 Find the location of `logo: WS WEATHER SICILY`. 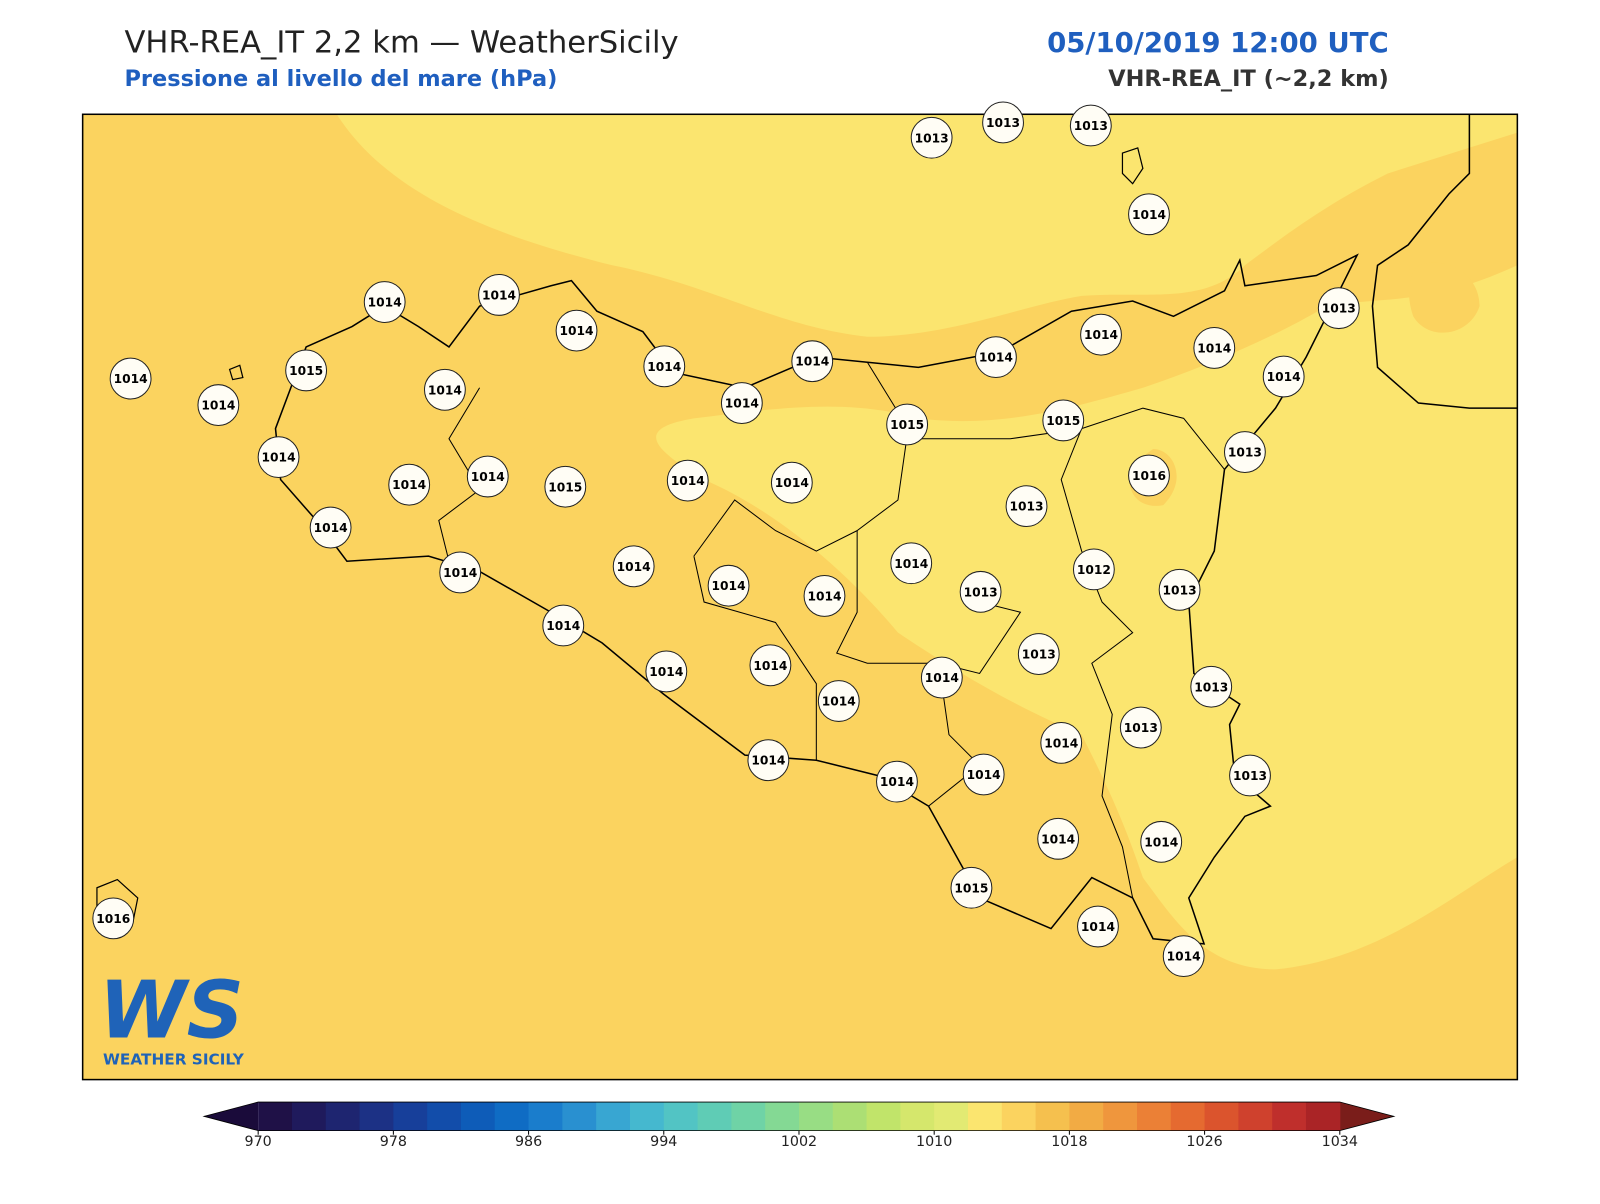

logo: WS WEATHER SICILY is located at coordinates (172, 1015).